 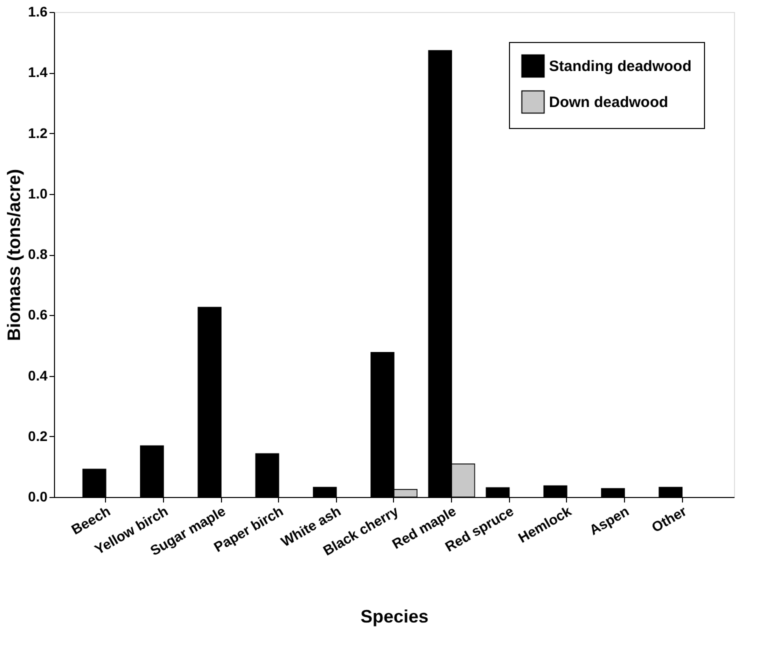 What do you see at coordinates (38, 375) in the screenshot?
I see `y-tick-label: 0.4` at bounding box center [38, 375].